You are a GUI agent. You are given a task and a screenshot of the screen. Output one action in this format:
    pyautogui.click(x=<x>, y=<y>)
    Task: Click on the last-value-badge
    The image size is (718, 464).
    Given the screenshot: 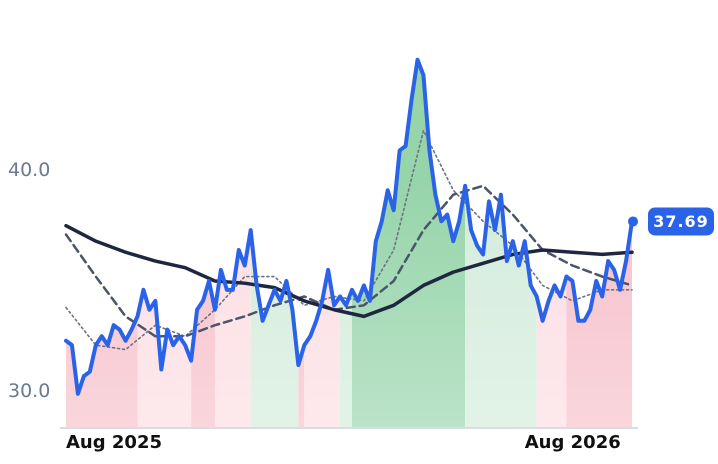 What is the action you would take?
    pyautogui.click(x=681, y=221)
    